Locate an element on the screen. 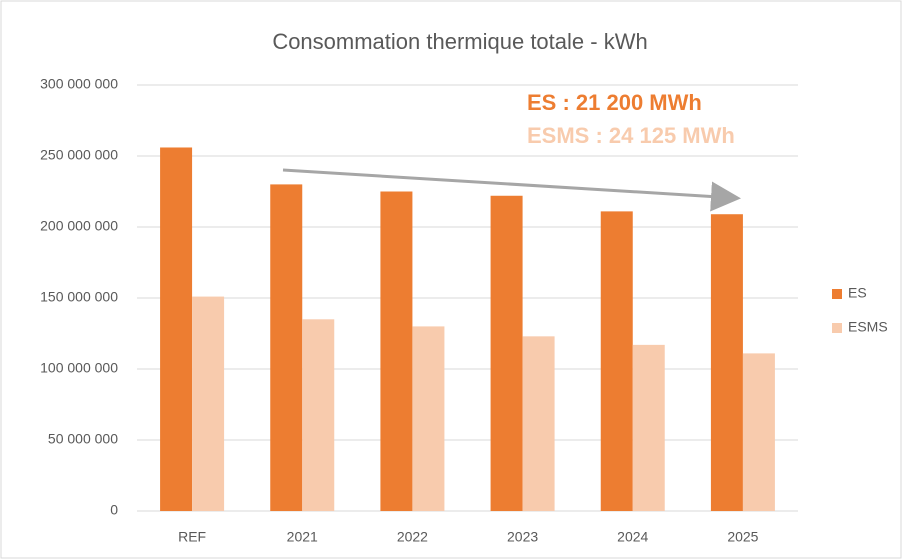 The width and height of the screenshot is (902, 560). trend-arrow is located at coordinates (511, 190).